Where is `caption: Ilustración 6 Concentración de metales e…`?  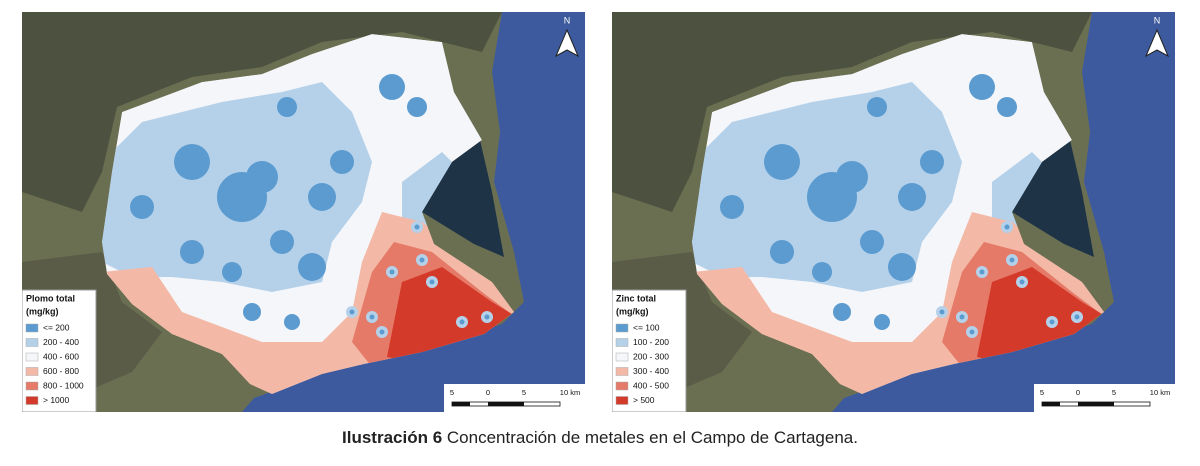
caption: Ilustración 6 Concentración de metales e… is located at coordinates (600, 438).